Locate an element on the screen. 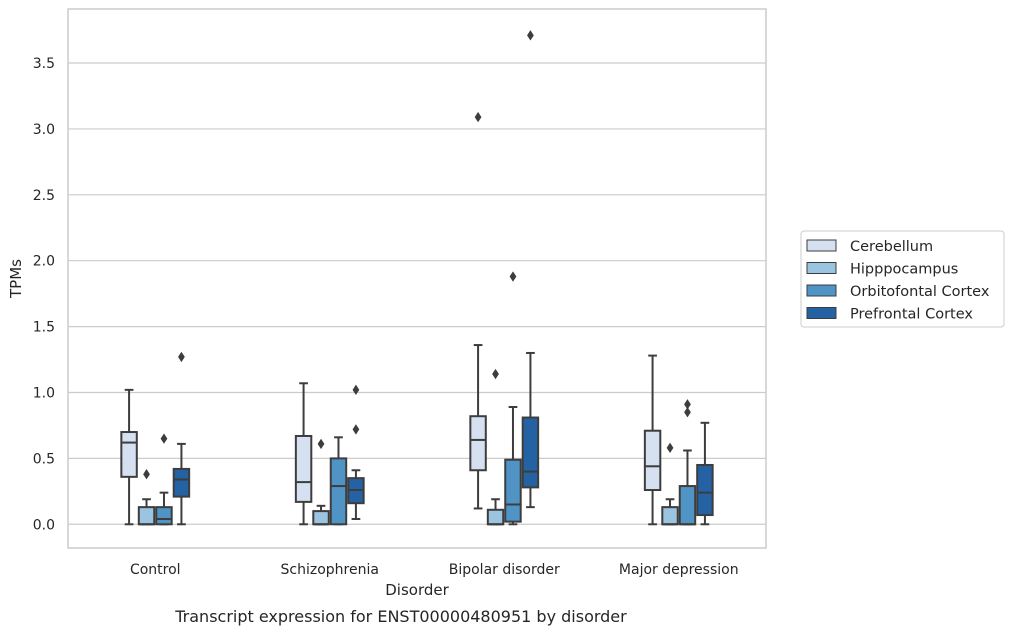 The width and height of the screenshot is (1014, 634). y-axis-label: TPMs is located at coordinates (16, 279).